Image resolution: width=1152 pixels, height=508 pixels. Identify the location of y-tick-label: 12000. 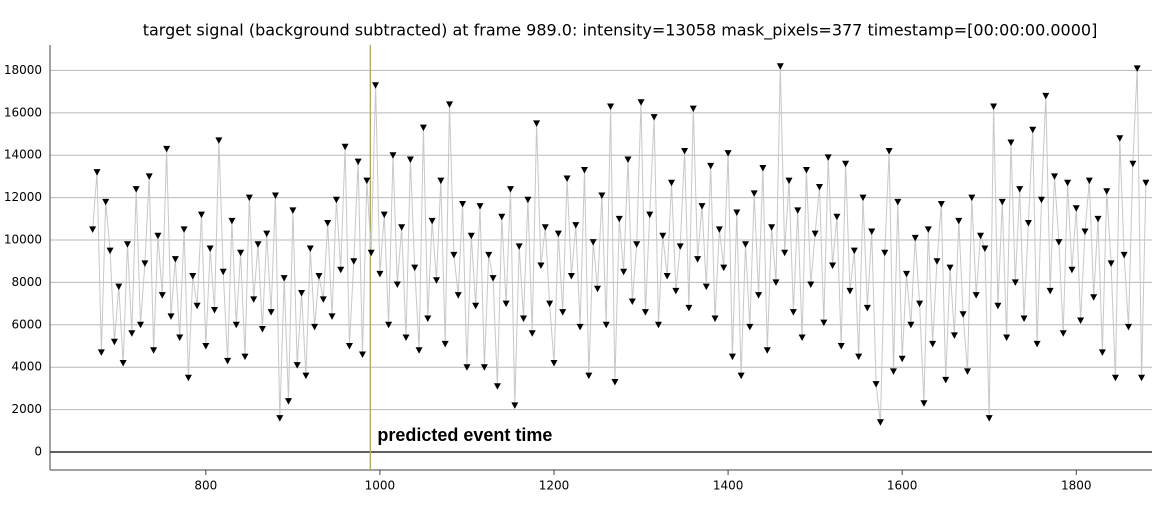
(23, 197).